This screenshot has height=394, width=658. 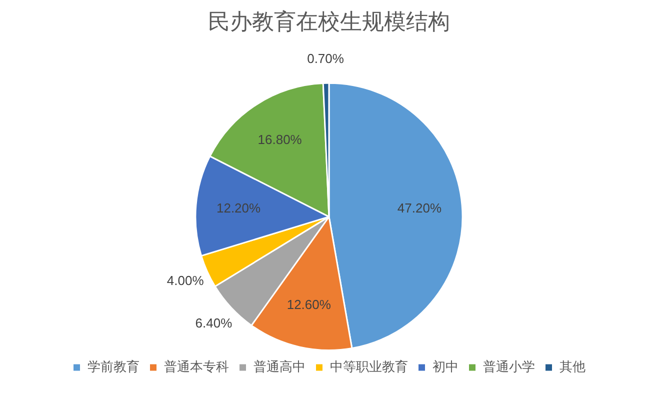 I want to click on legend-label: 学前教育, so click(x=113, y=366).